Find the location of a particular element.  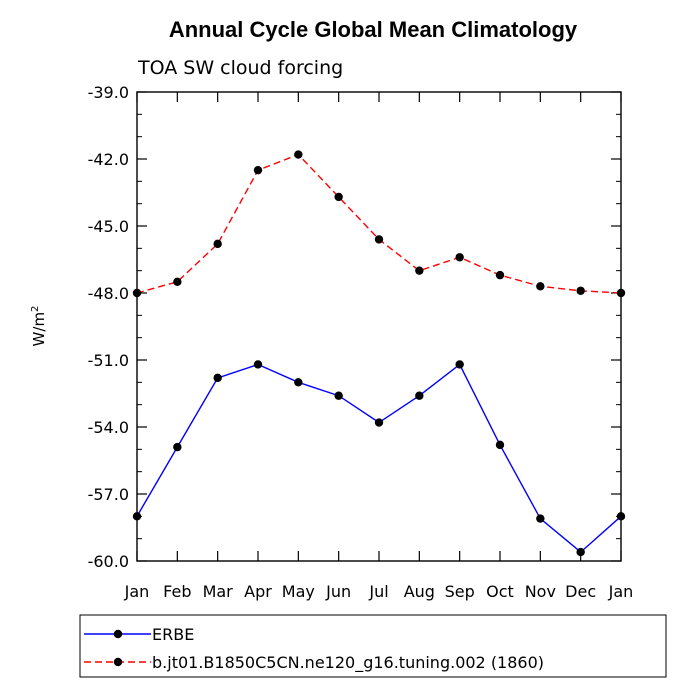

y-axis-label: W/m2 is located at coordinates (39, 326).